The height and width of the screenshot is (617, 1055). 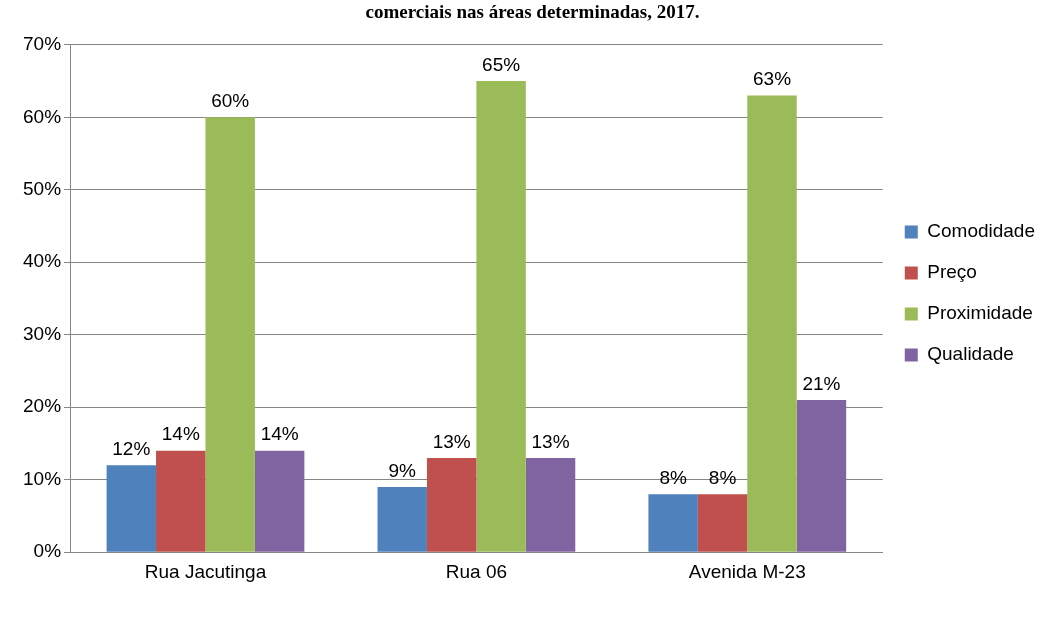 What do you see at coordinates (476, 571) in the screenshot?
I see `x-tick-label: Rua 06` at bounding box center [476, 571].